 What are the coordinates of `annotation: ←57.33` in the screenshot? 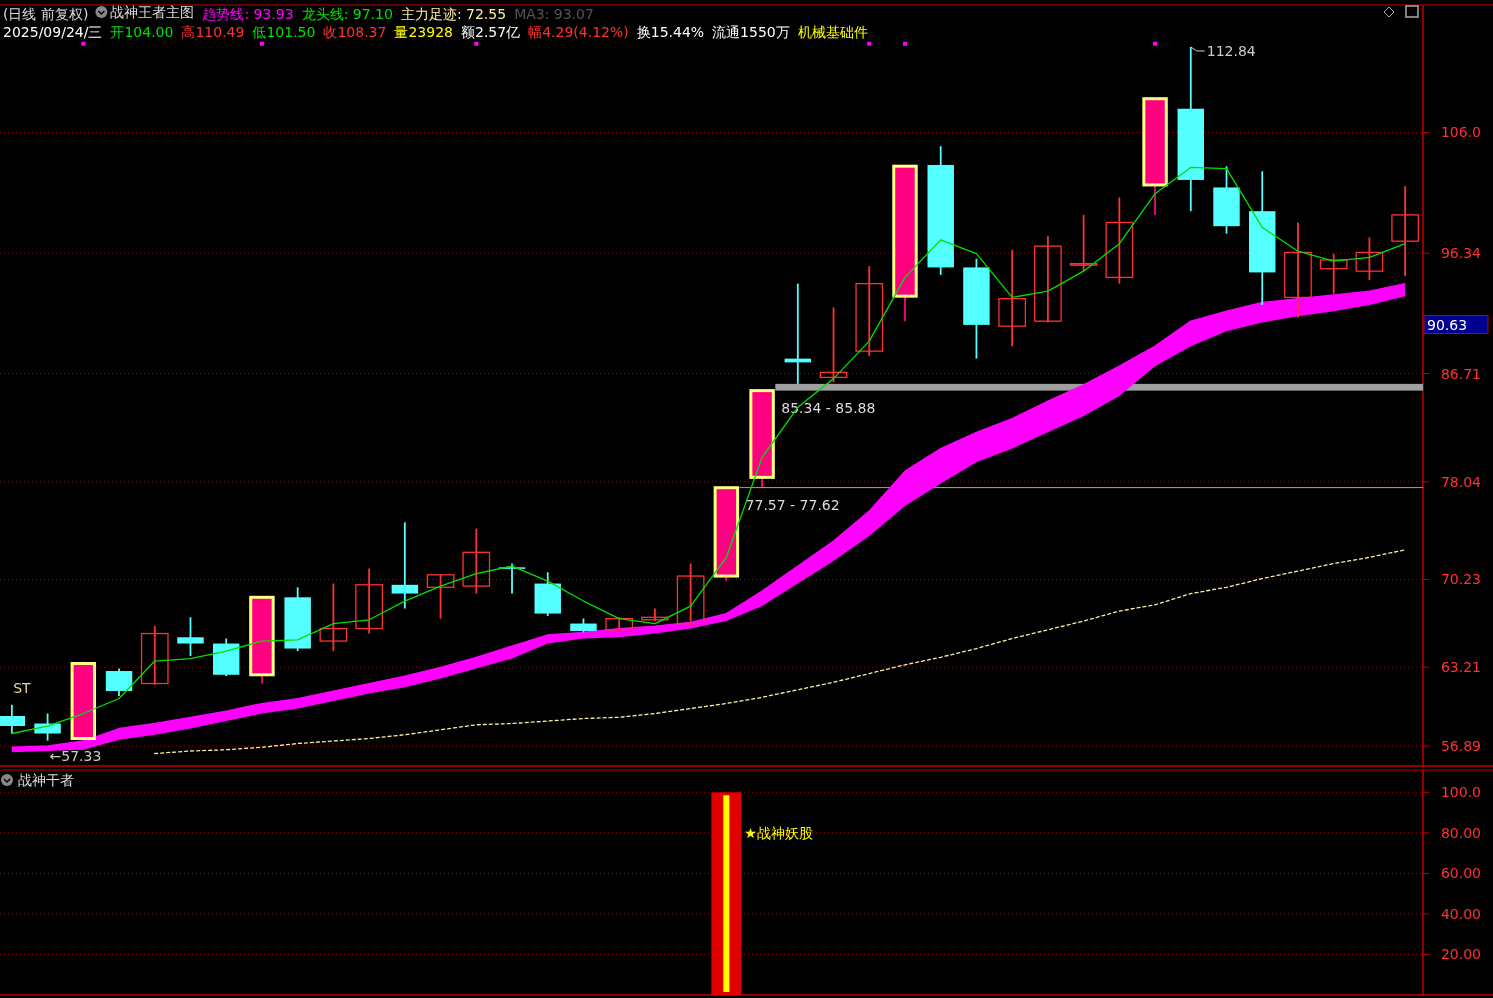 It's located at (75, 755).